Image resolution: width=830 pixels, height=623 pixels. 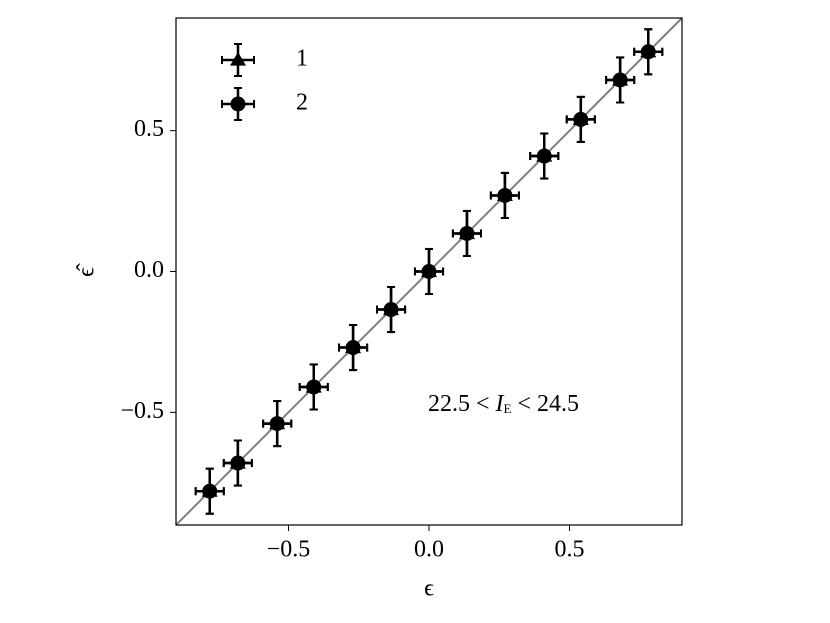 What do you see at coordinates (289, 550) in the screenshot?
I see `x-tick-label: −0.5` at bounding box center [289, 550].